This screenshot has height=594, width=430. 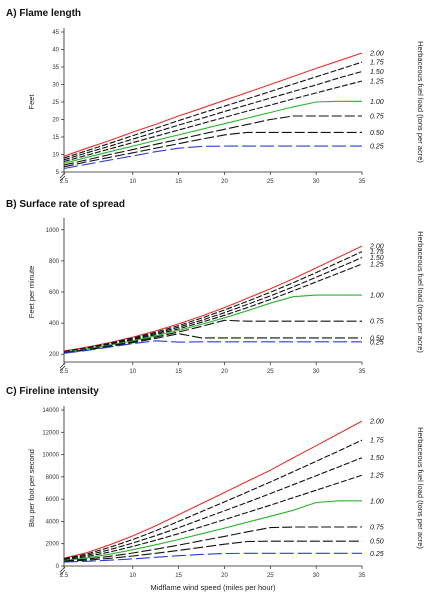 I want to click on chart0-series-label: 2.00, so click(x=376, y=54).